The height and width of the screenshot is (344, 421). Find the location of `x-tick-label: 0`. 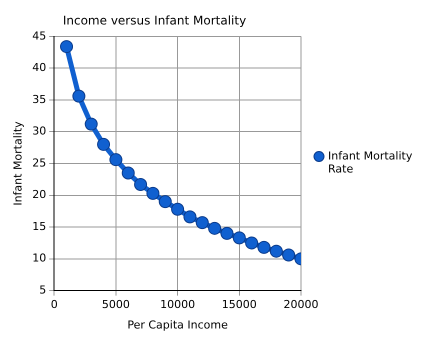

x-tick-label: 0 is located at coordinates (54, 305).